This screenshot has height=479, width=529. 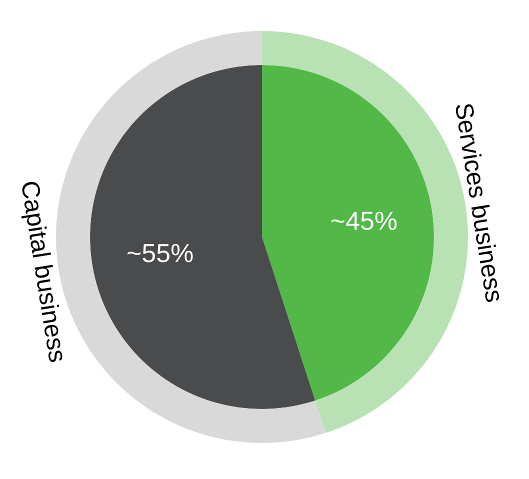 I want to click on text: ~45%, so click(x=364, y=221).